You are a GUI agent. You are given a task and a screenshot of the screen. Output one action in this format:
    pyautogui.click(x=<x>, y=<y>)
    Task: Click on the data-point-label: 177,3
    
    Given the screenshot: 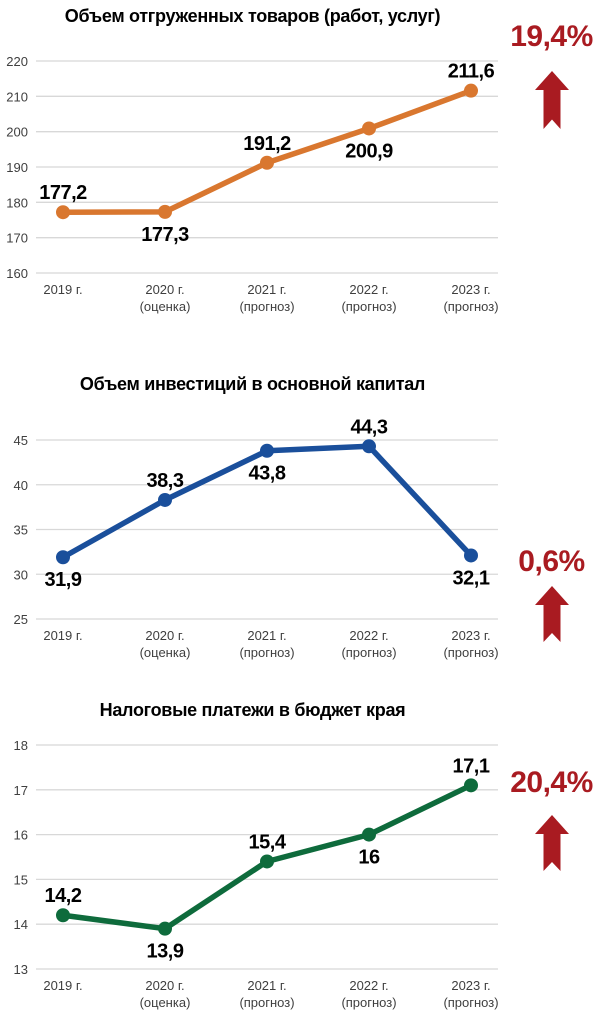 What is the action you would take?
    pyautogui.click(x=165, y=235)
    